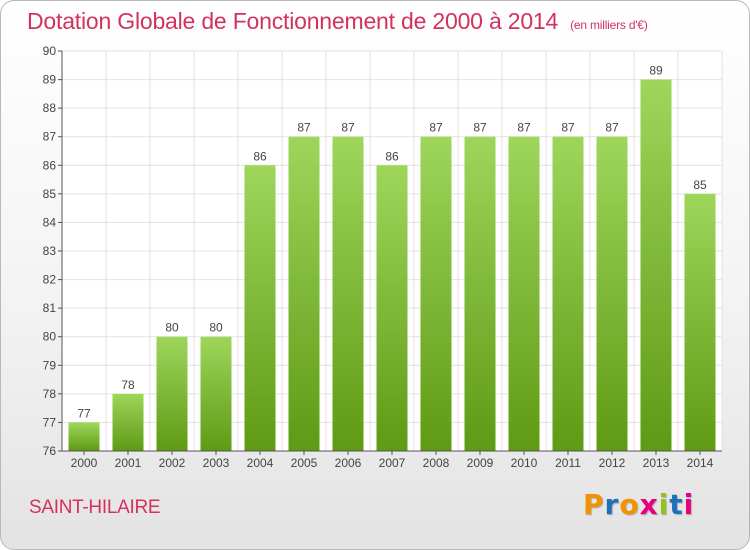 The width and height of the screenshot is (750, 550). I want to click on x-tick-label: 2012, so click(612, 463).